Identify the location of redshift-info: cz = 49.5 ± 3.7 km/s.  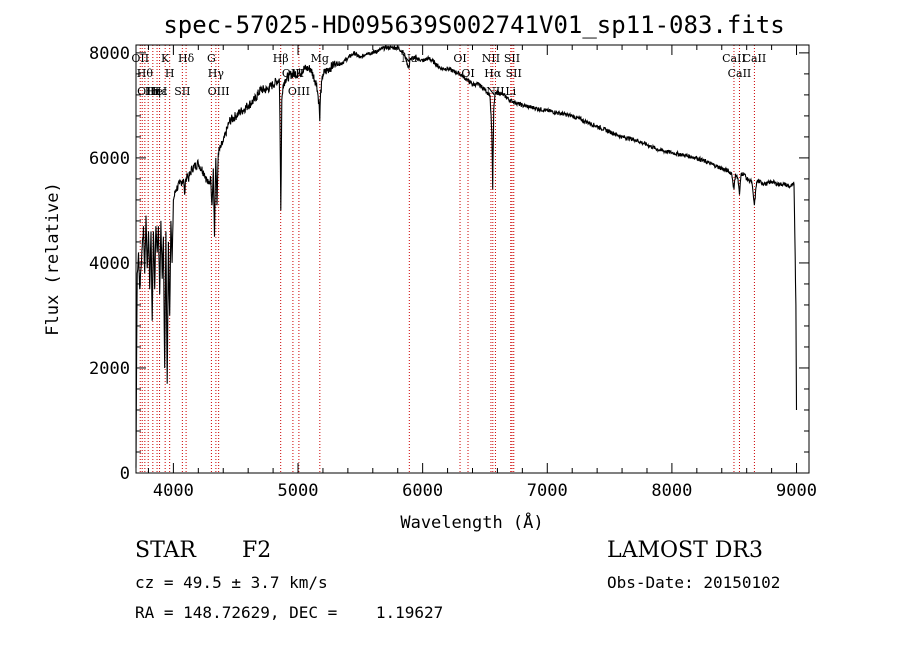
(231, 582).